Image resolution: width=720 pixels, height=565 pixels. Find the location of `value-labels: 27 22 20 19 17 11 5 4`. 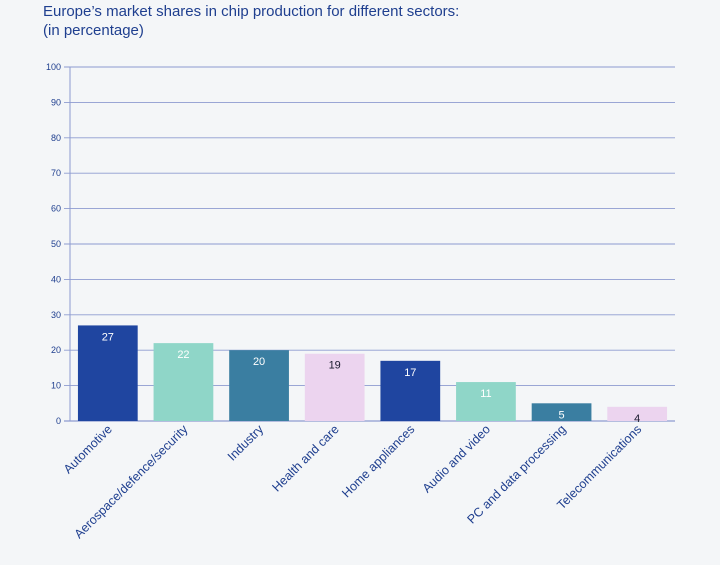

value-labels: 27 22 20 19 17 11 5 4 is located at coordinates (371, 377).